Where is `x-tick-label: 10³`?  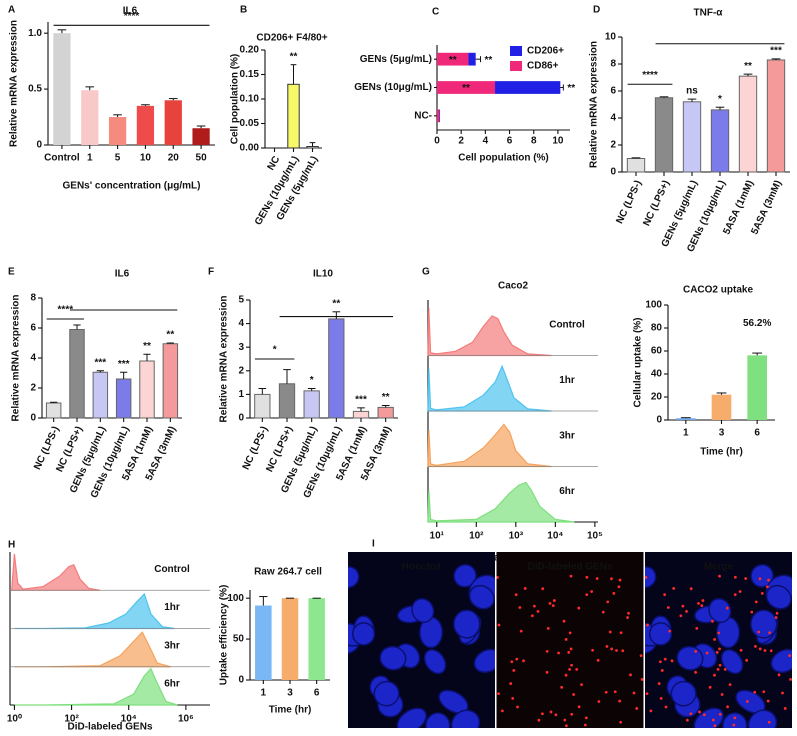 x-tick-label: 10³ is located at coordinates (516, 536).